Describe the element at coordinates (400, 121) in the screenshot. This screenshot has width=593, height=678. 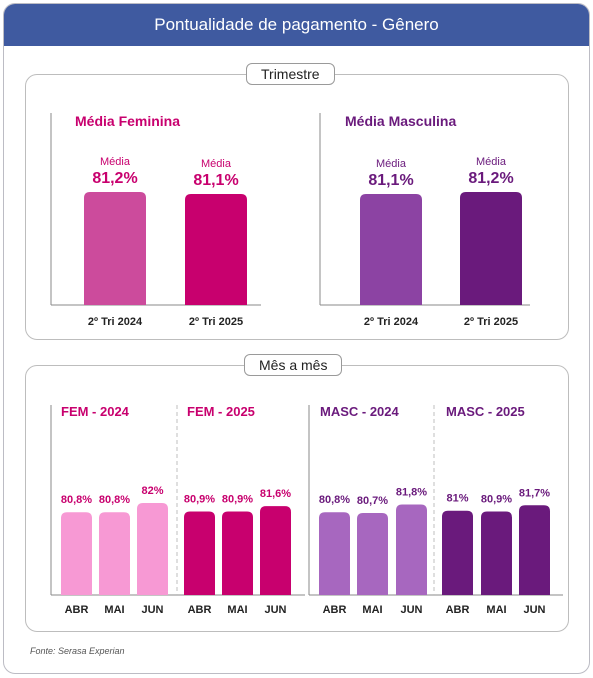
I see `masc-quarter-chart-title: Média Masculina` at that location.